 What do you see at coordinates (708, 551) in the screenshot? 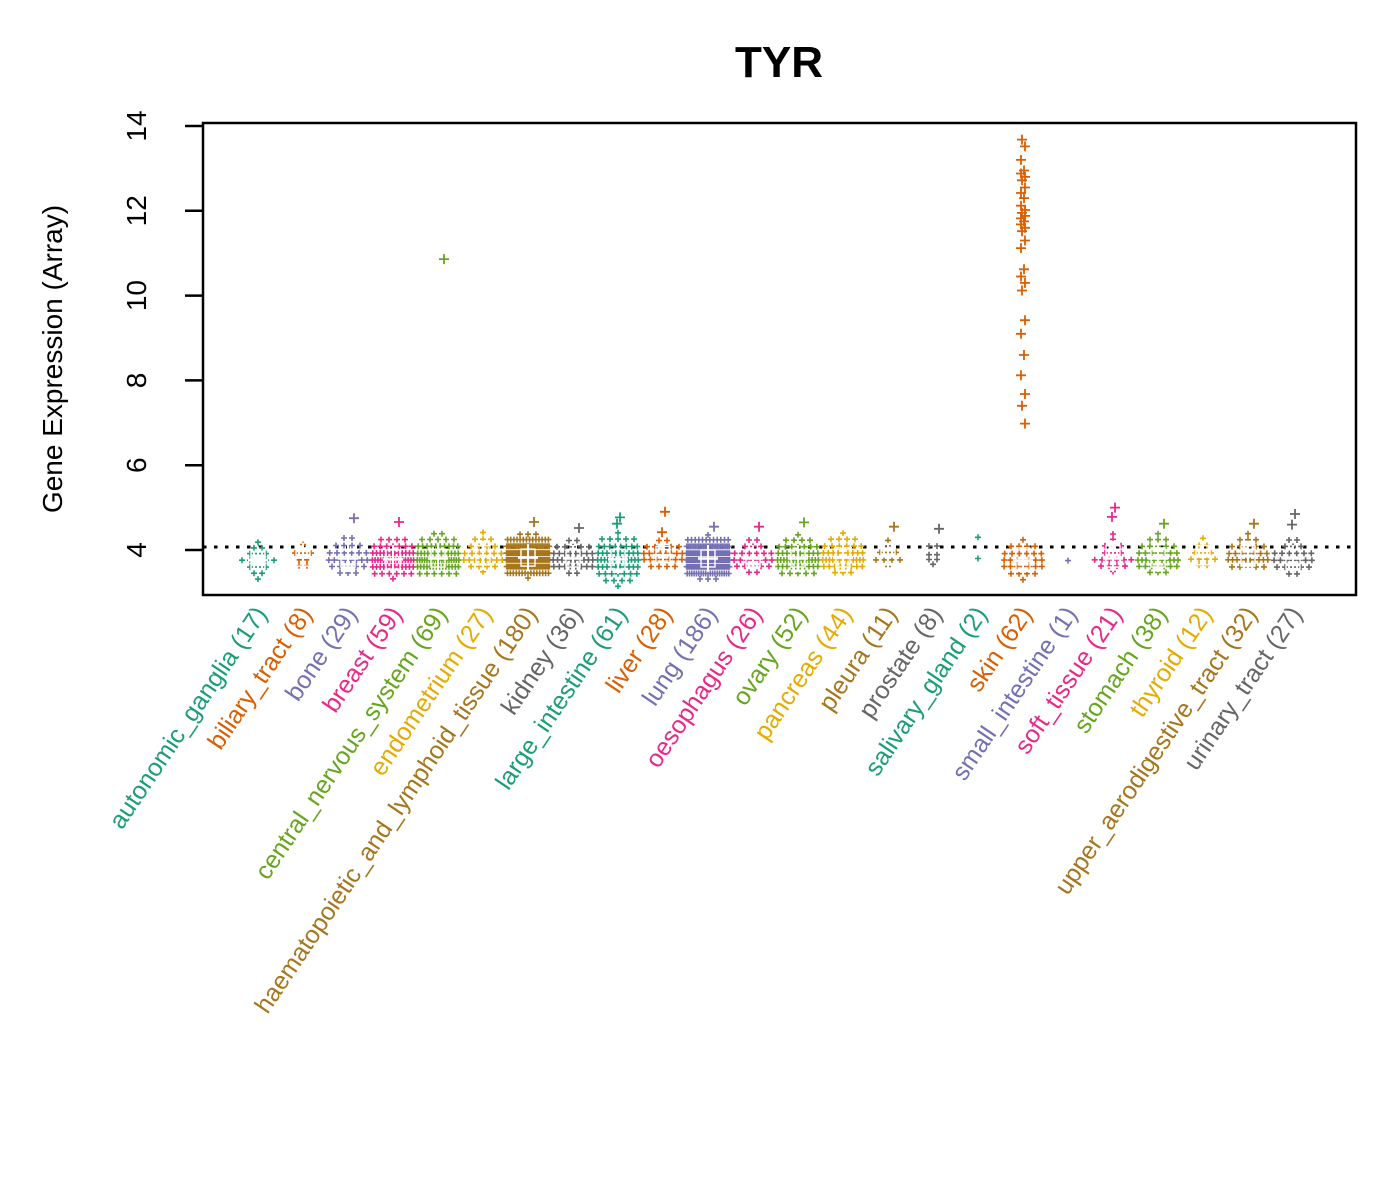
I see `swarm-lung` at bounding box center [708, 551].